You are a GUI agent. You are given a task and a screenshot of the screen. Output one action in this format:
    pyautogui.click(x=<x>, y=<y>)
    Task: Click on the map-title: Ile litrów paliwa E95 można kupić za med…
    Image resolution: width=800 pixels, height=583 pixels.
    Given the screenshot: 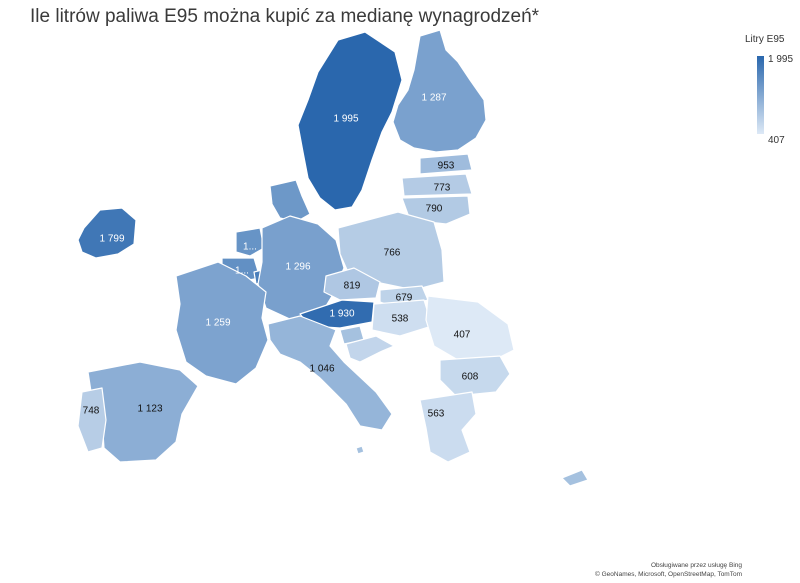 What is the action you would take?
    pyautogui.click(x=285, y=16)
    